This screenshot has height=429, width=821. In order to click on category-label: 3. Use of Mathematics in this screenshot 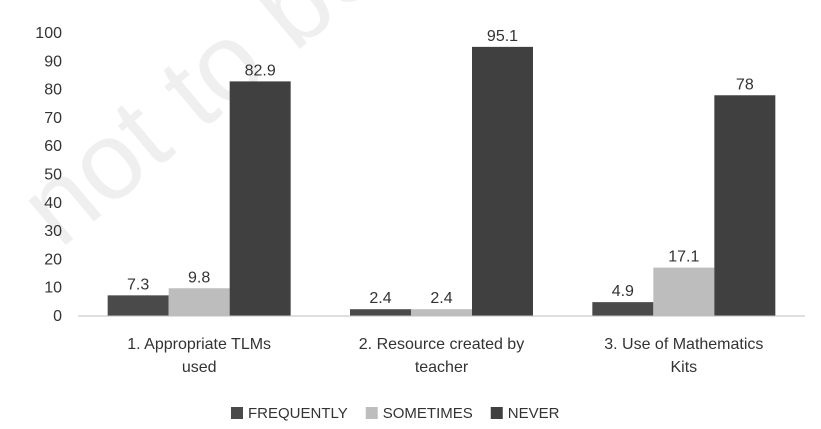, I will do `click(683, 344)`.